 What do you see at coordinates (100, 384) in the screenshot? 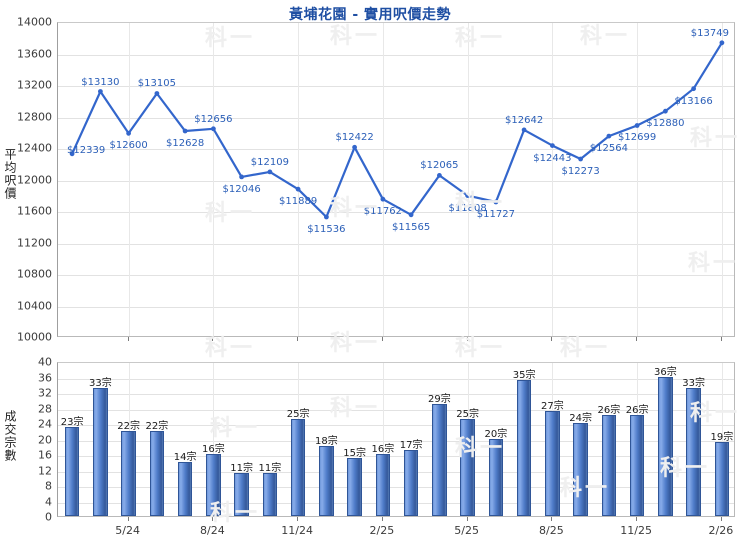
I see `bar-value-label: 33宗` at bounding box center [100, 384].